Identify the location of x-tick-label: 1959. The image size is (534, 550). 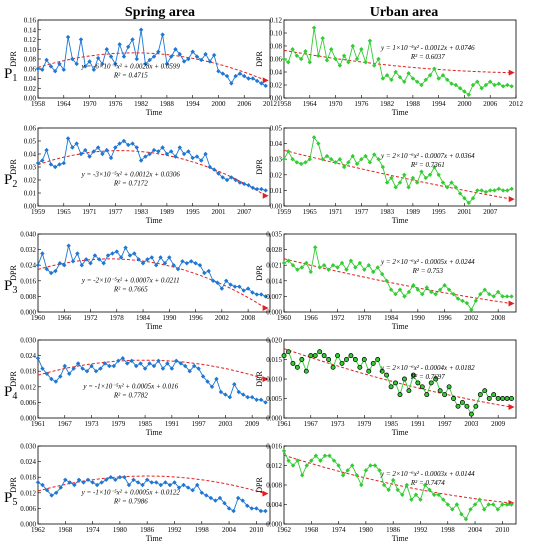
(284, 212).